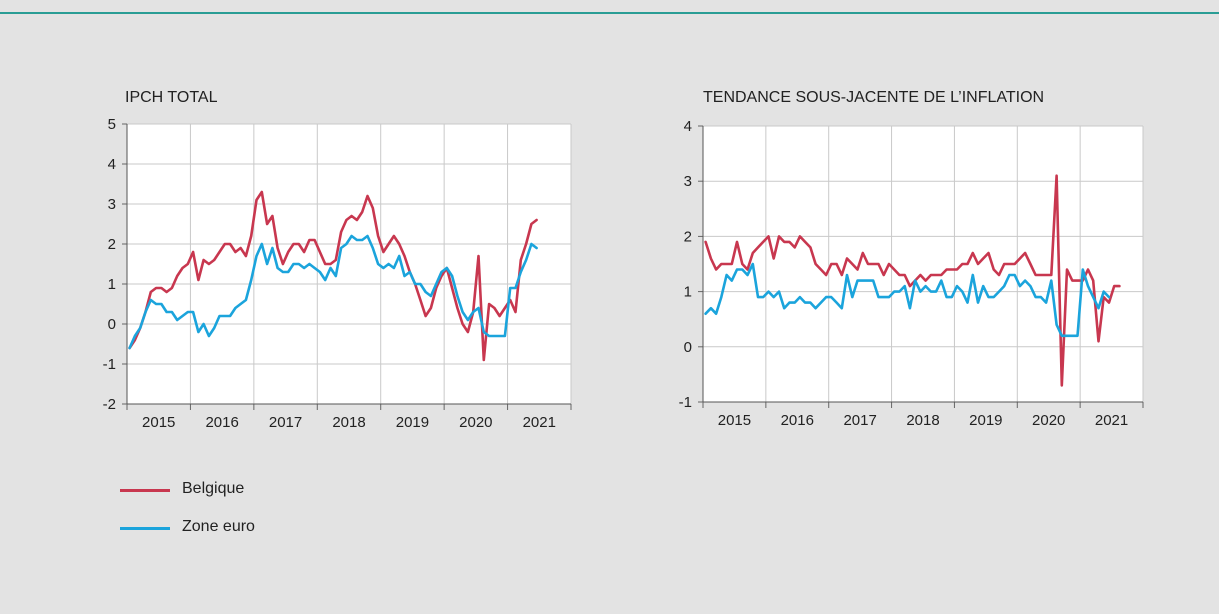 This screenshot has height=614, width=1219. I want to click on legend-label-belgique: Belgique, so click(213, 488).